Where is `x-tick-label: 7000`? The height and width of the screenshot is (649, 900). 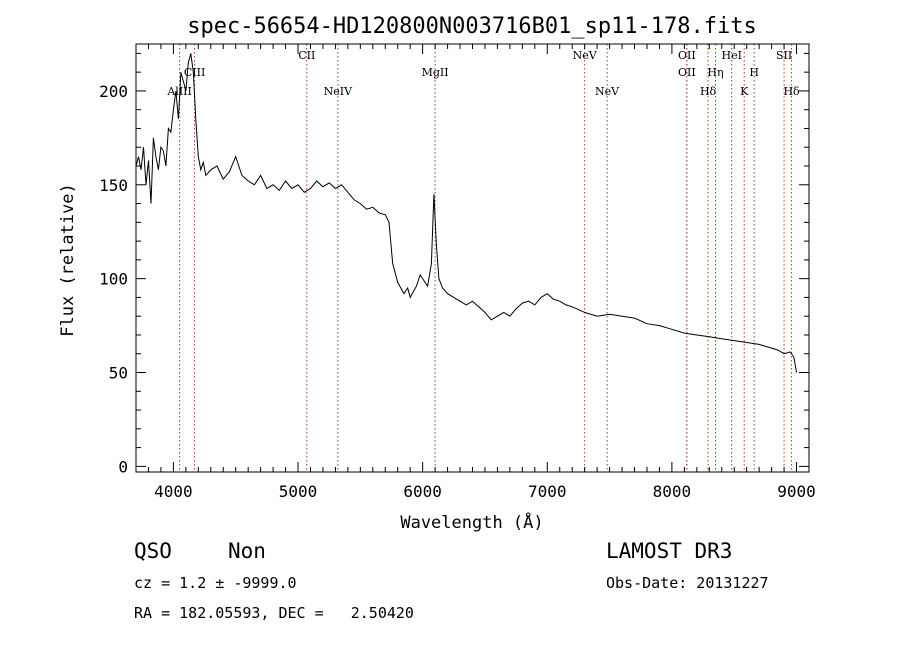
x-tick-label: 7000 is located at coordinates (547, 491).